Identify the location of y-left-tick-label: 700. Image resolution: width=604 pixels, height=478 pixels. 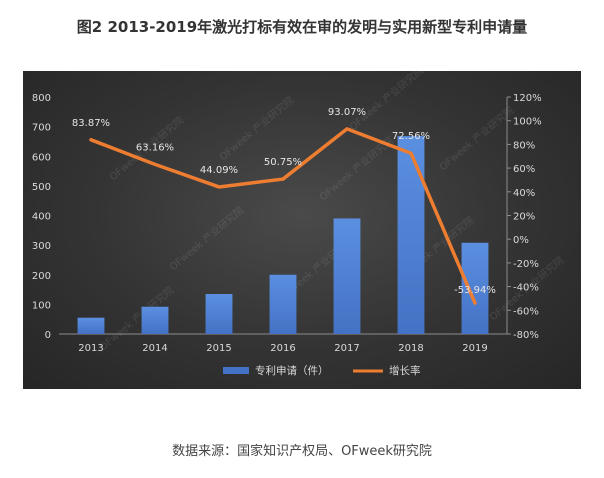
(41, 128).